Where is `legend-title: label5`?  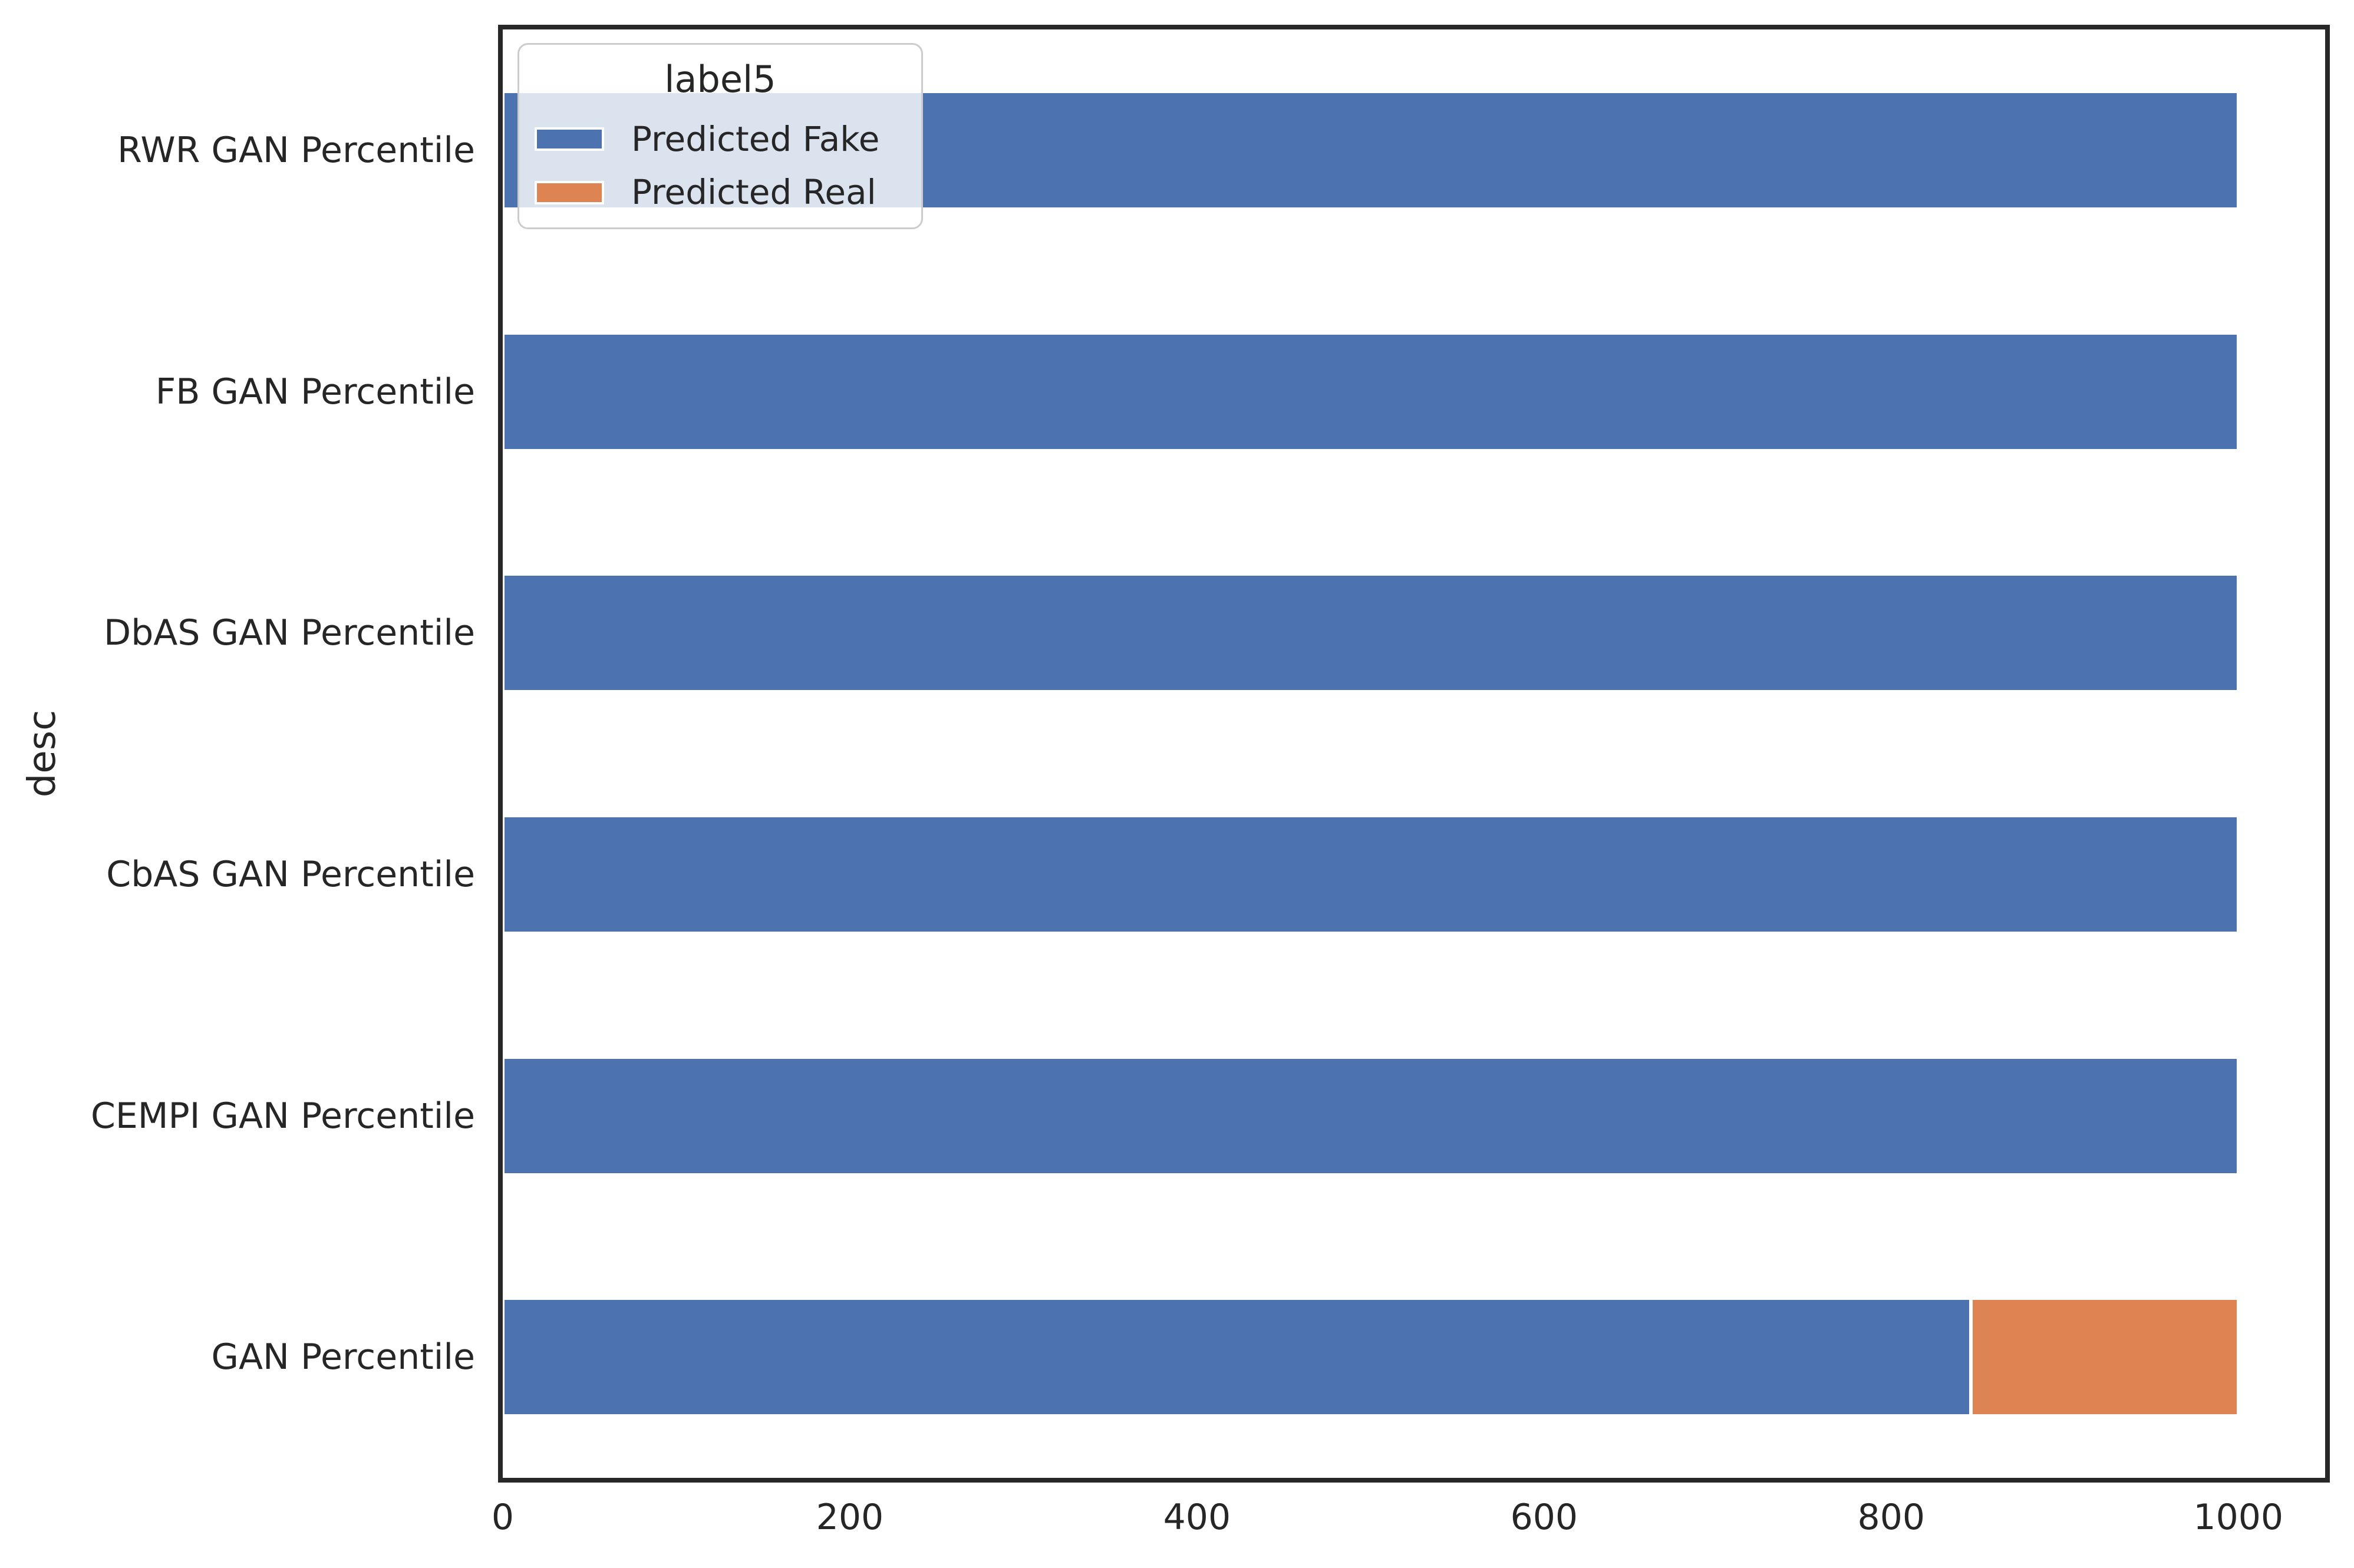
legend-title: label5 is located at coordinates (720, 79).